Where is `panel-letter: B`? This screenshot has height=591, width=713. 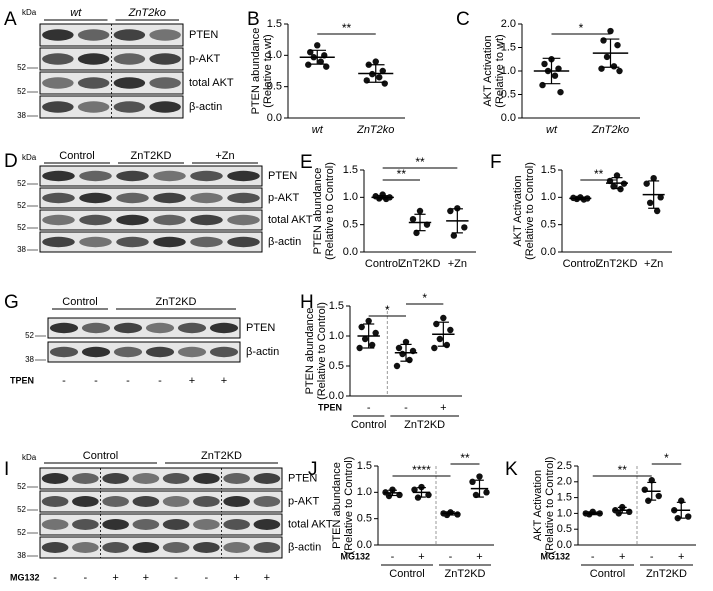 panel-letter: B is located at coordinates (253, 19).